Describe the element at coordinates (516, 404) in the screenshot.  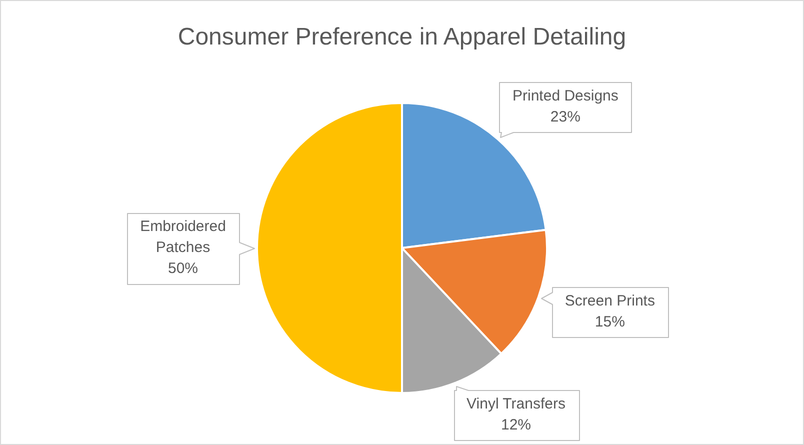
I see `slice-label: Vinyl Transfers` at that location.